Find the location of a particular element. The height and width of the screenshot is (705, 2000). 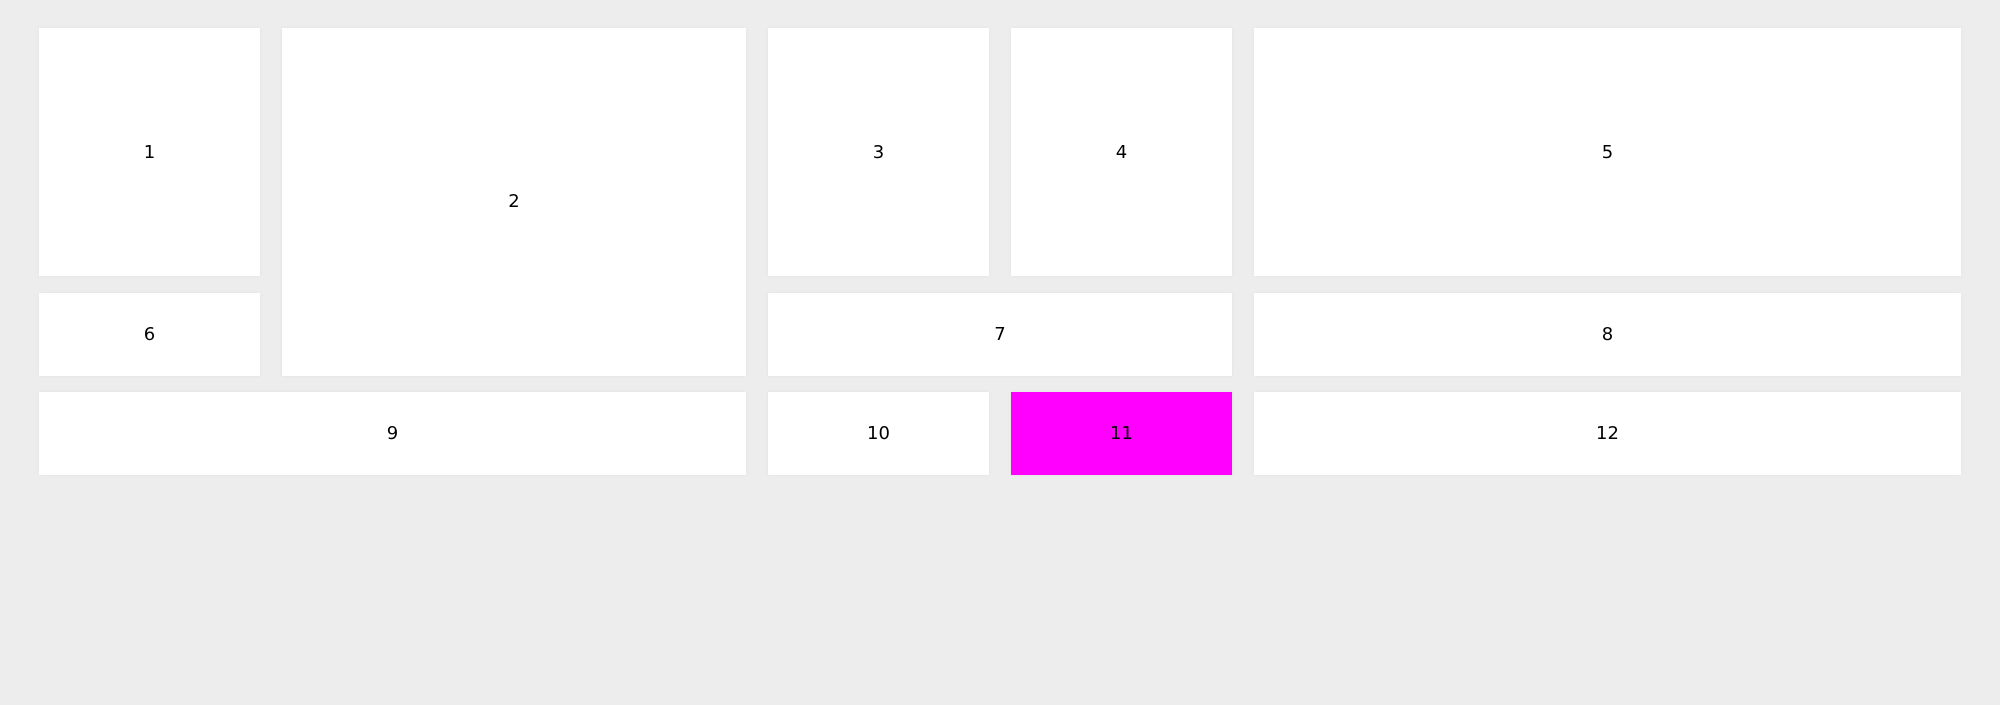

tile-label: 3 is located at coordinates (878, 152).